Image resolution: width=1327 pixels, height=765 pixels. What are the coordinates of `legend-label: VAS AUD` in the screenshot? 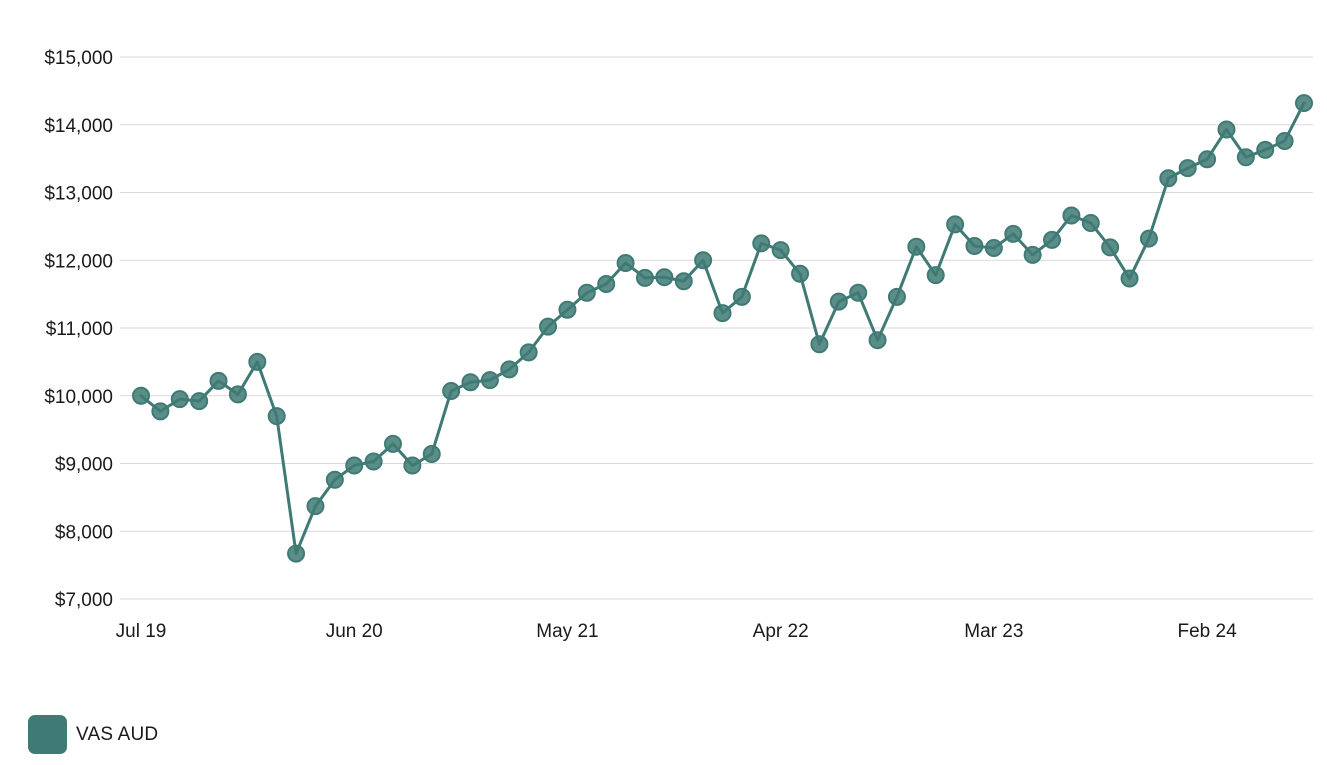 It's located at (117, 734).